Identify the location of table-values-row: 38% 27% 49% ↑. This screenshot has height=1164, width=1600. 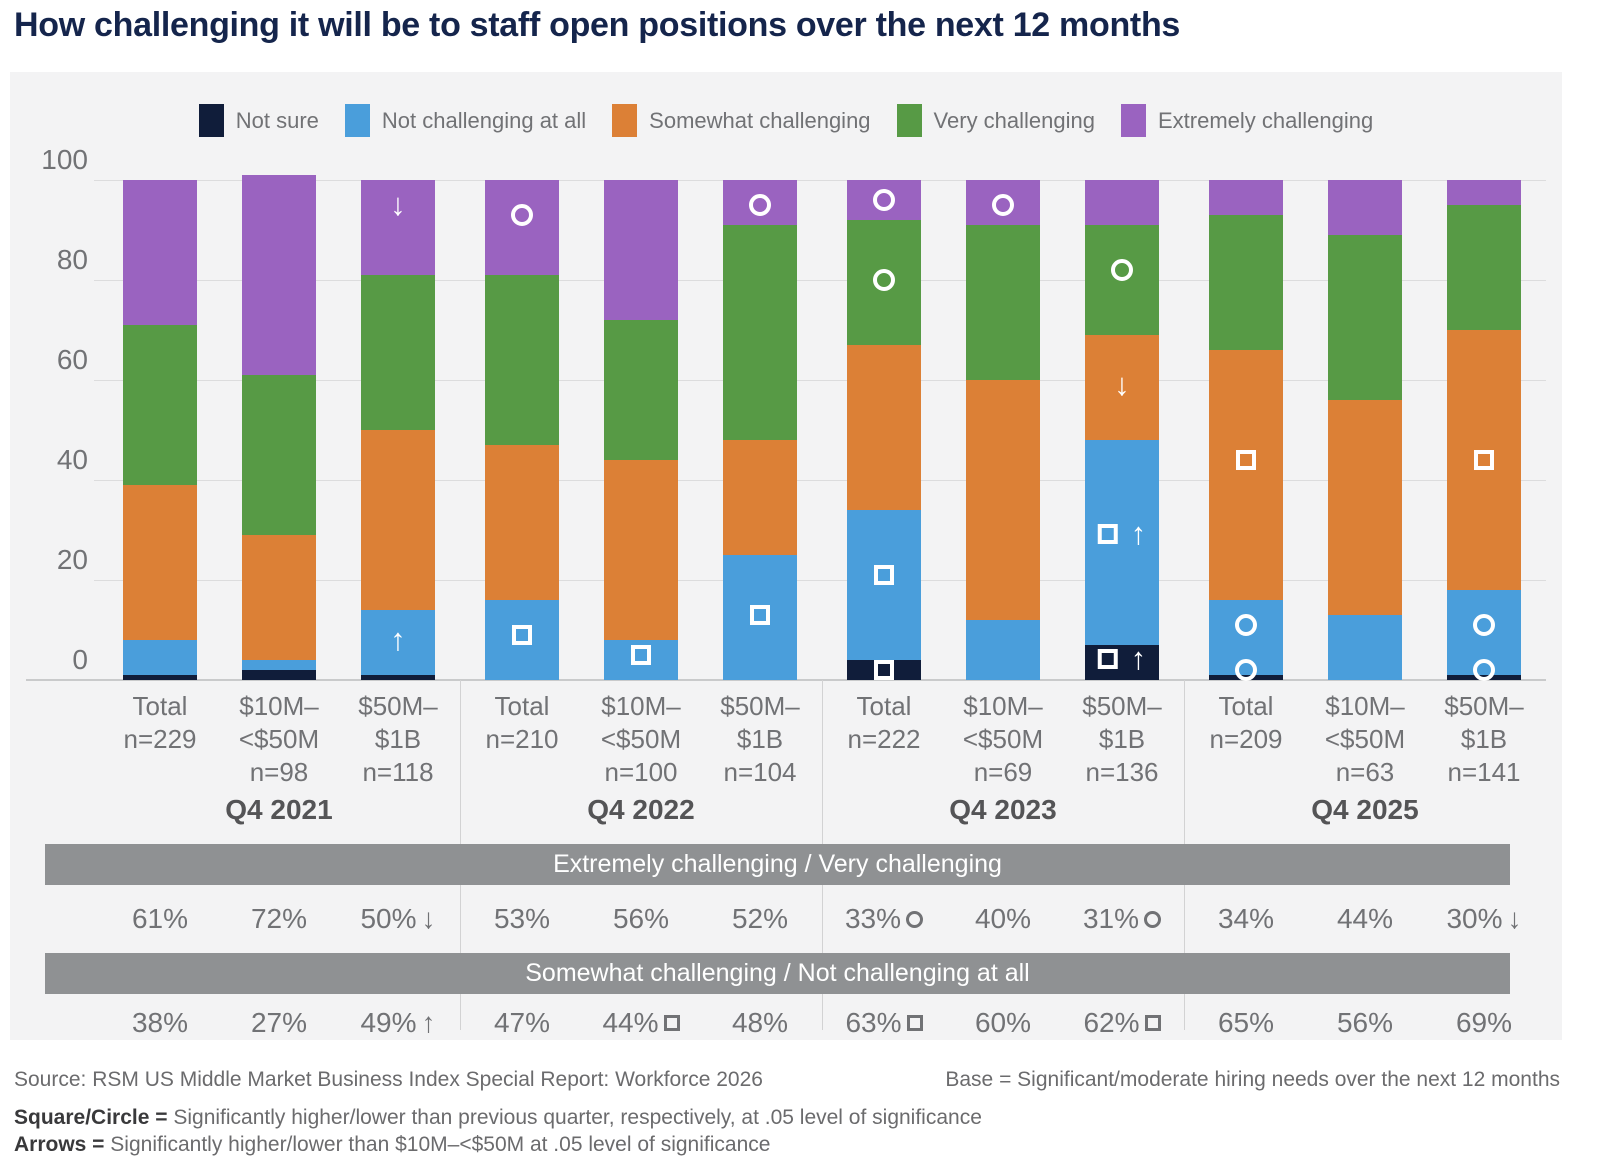
(279, 1023).